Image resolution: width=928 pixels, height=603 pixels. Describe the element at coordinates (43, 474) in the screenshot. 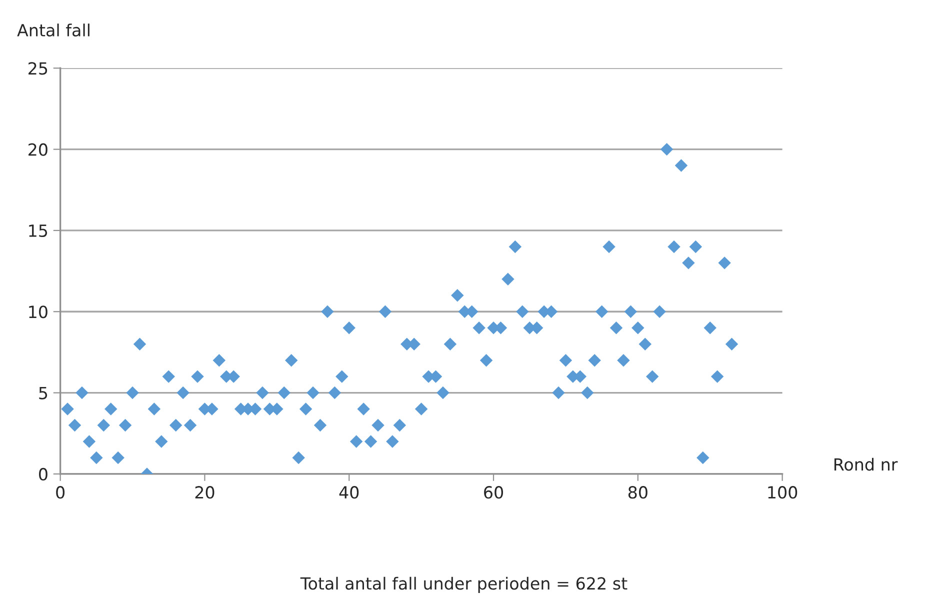

I see `y-tick-label: 0` at that location.